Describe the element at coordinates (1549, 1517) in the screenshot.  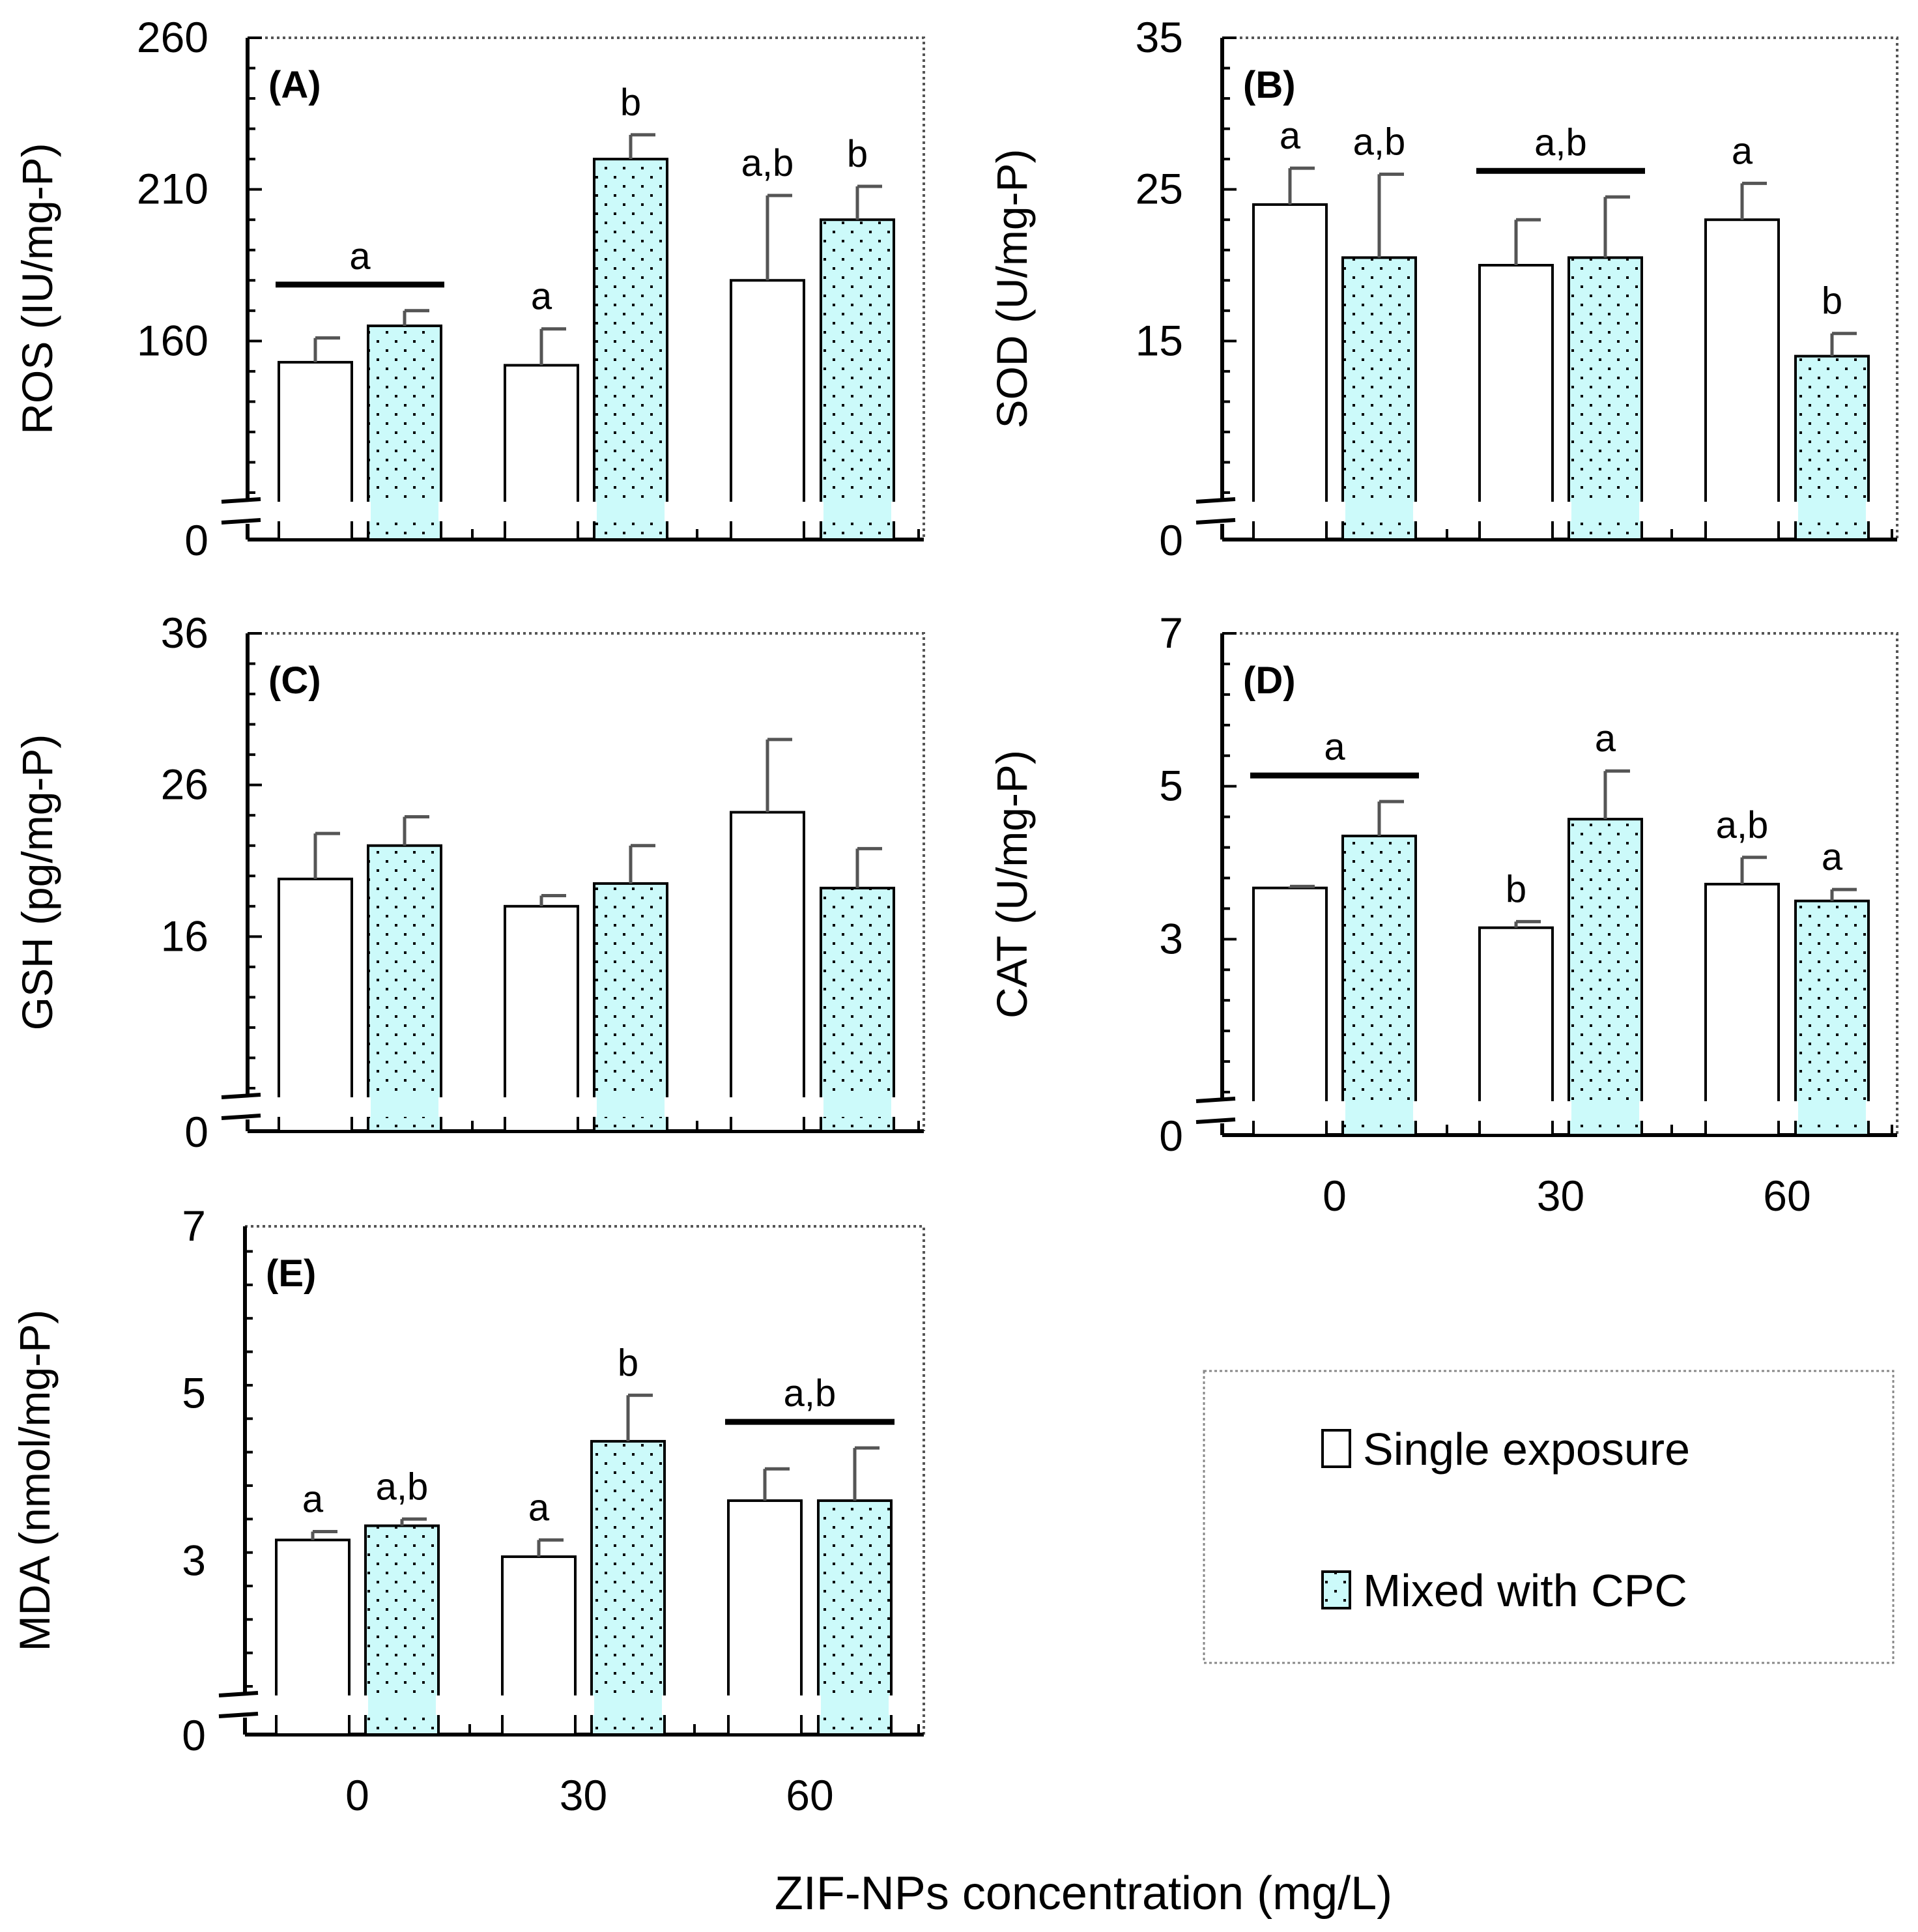
I see `legend-box` at that location.